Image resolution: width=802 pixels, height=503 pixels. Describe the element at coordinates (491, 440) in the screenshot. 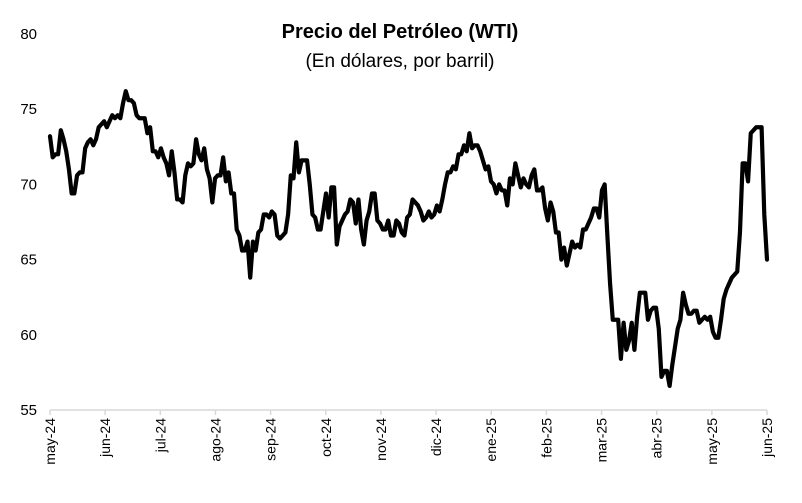

I see `x-tick-label: ene-25` at that location.